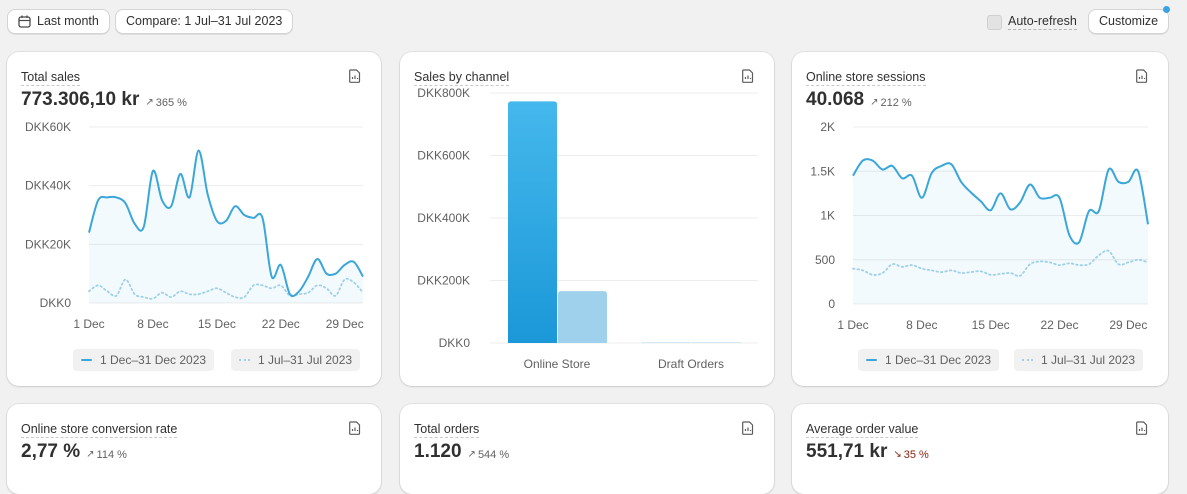  What do you see at coordinates (980, 449) in the screenshot?
I see `average-order-value-card: Average order value 551,71 kr ↘ 35 %` at bounding box center [980, 449].